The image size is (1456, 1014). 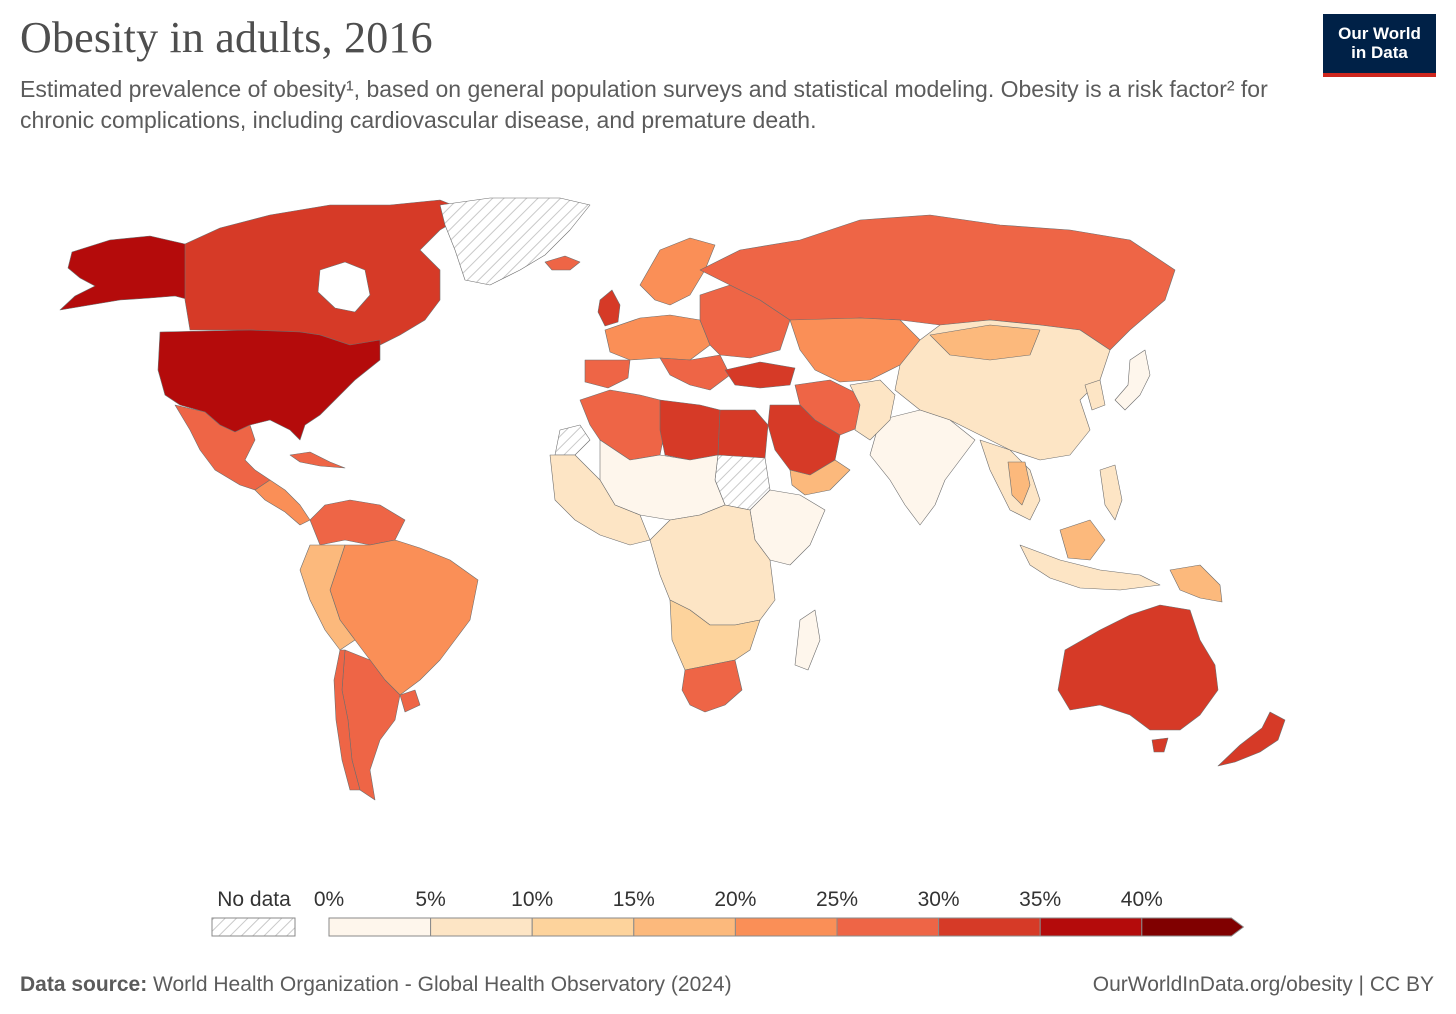 I want to click on legend-tick-label: 20%, so click(x=735, y=899).